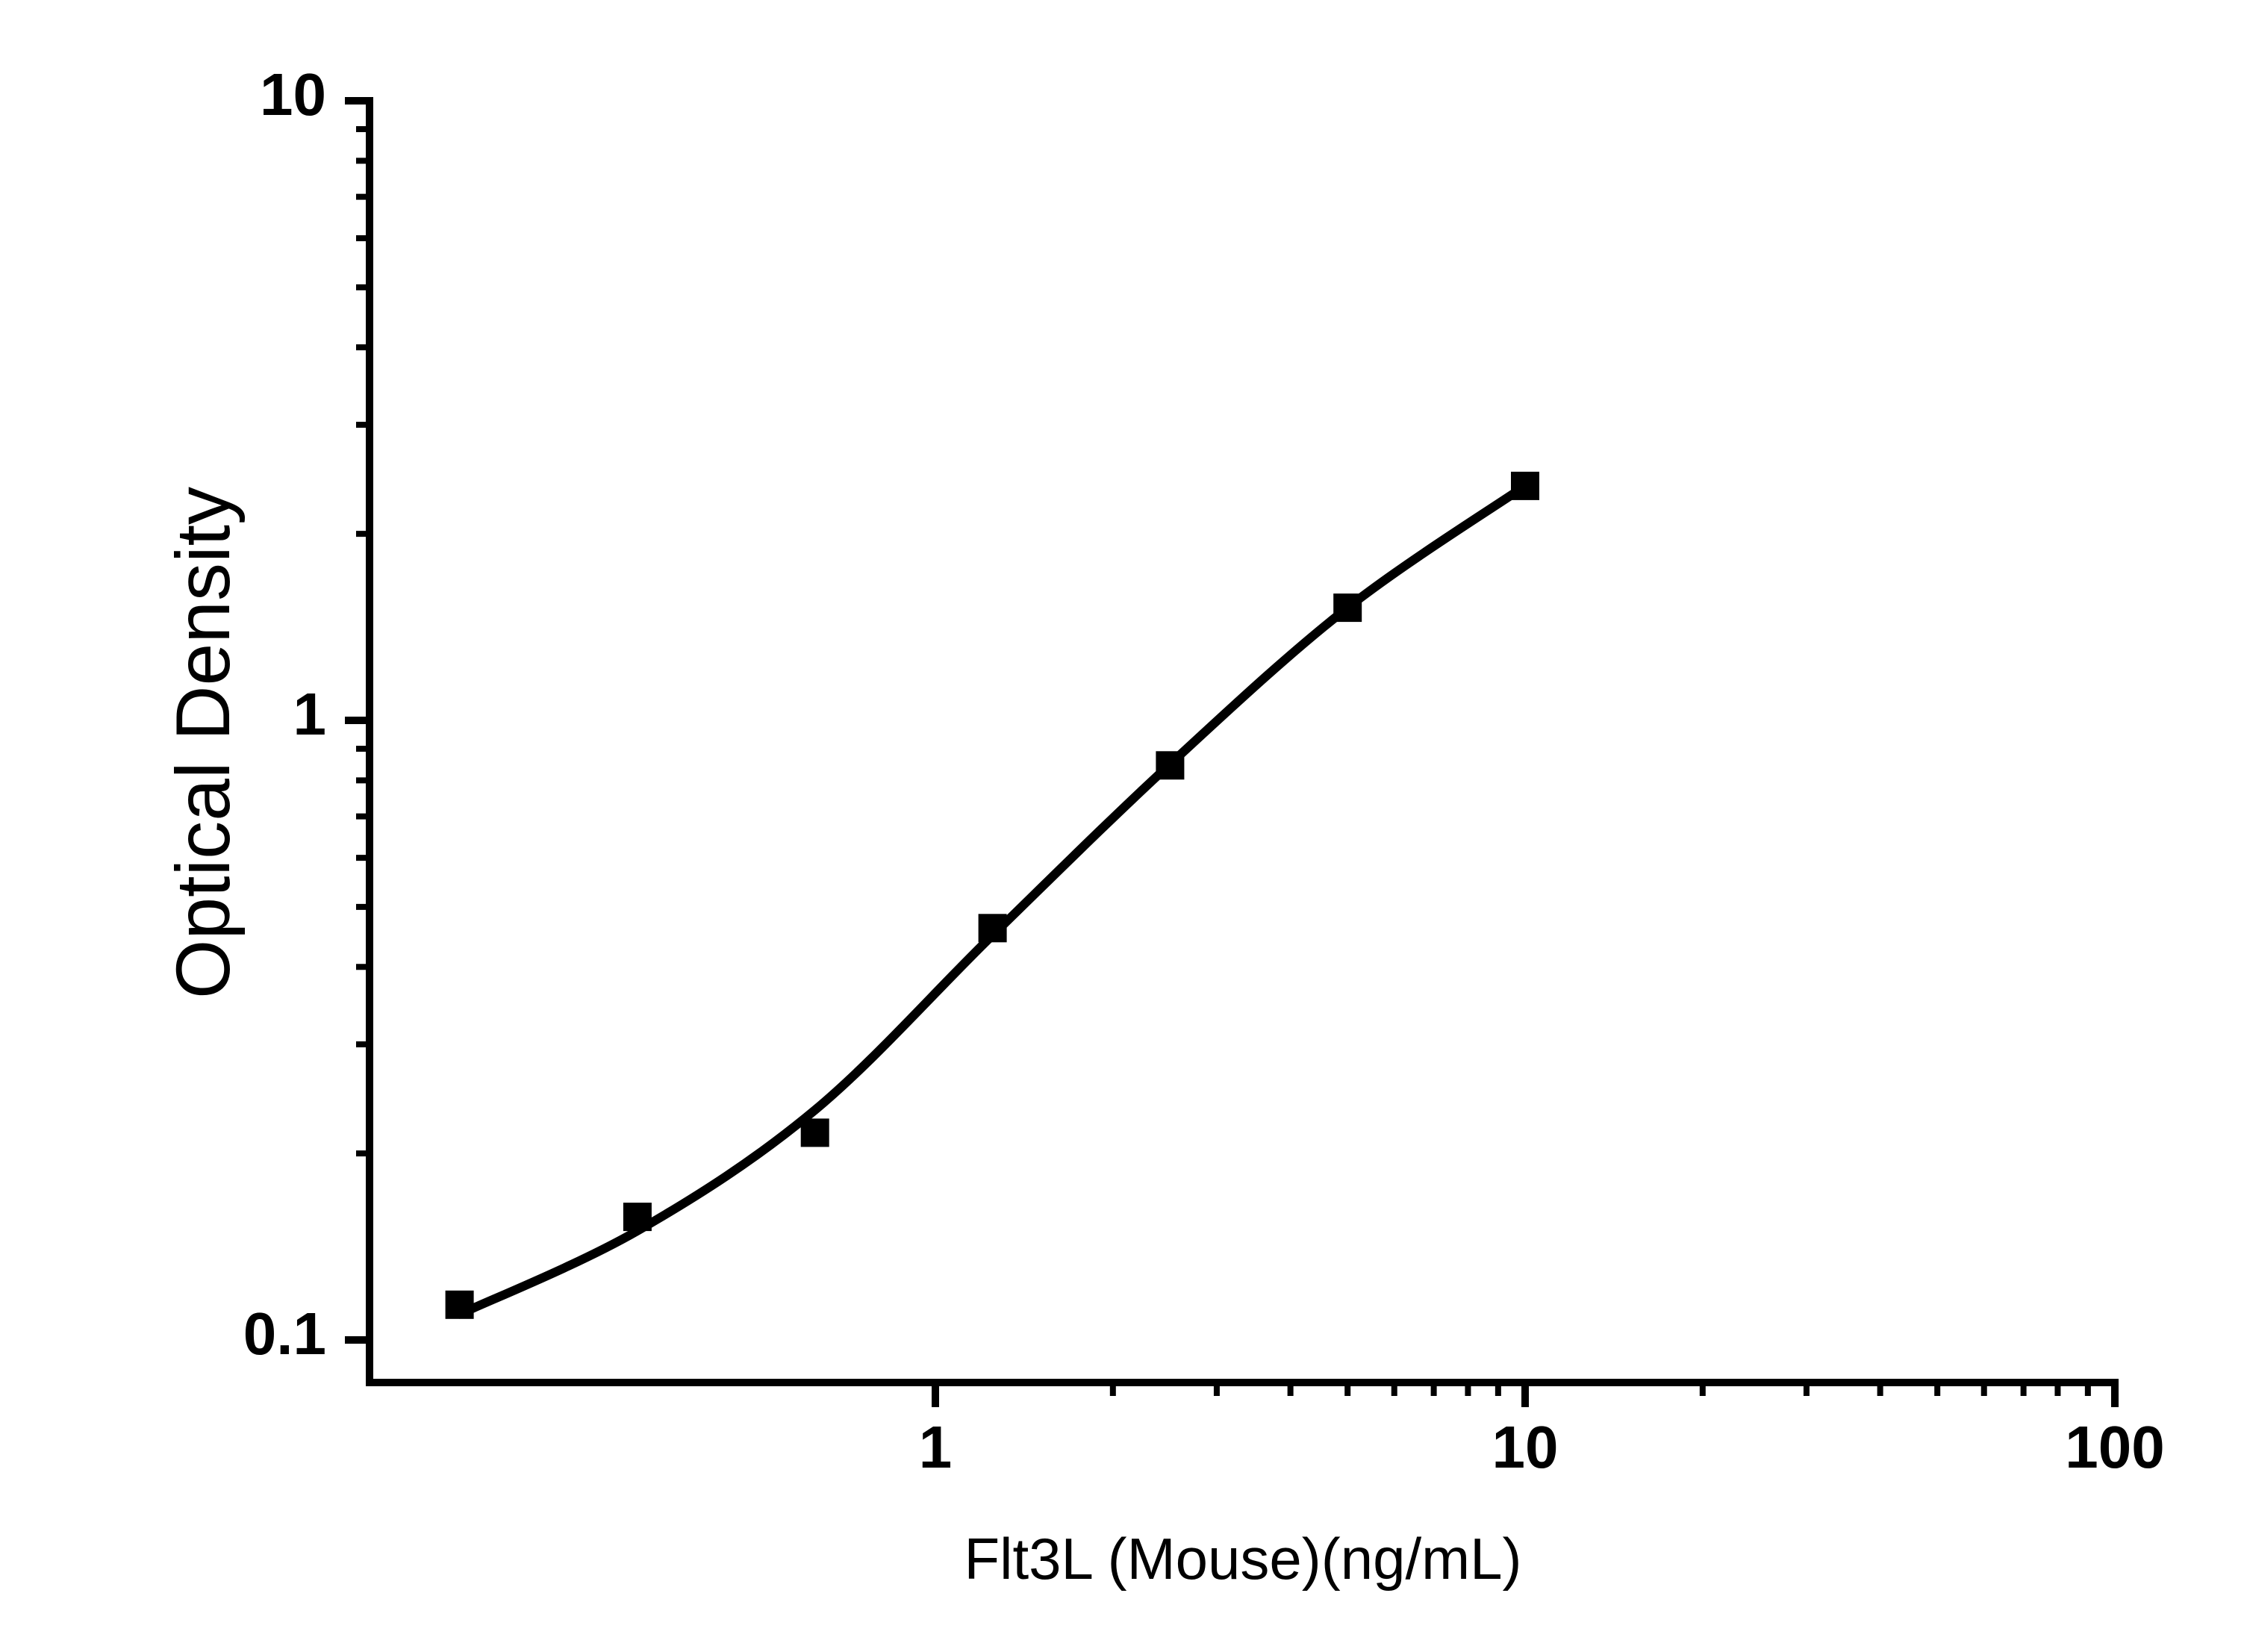  What do you see at coordinates (2114, 1447) in the screenshot?
I see `x-tick-label: 100` at bounding box center [2114, 1447].